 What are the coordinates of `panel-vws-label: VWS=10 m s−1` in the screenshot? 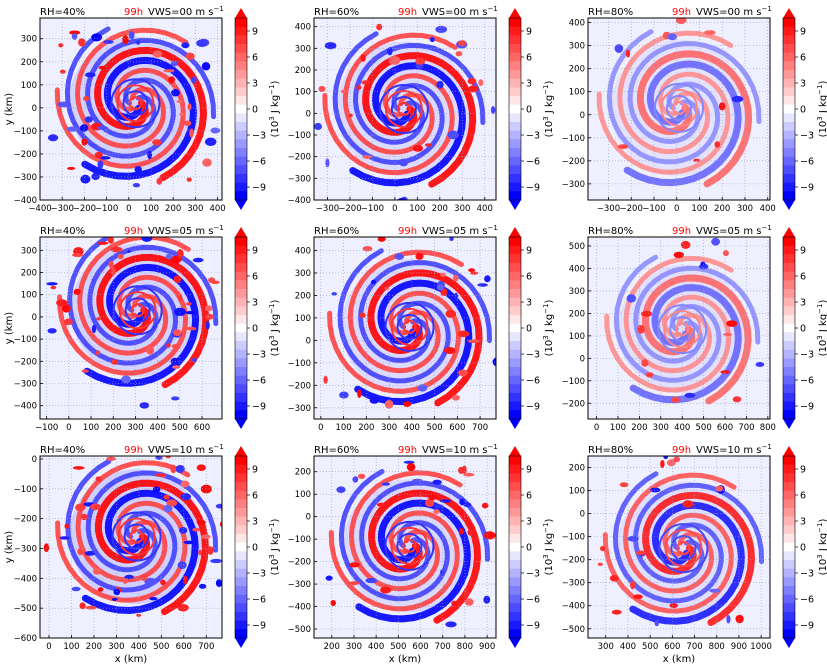 It's located at (734, 449).